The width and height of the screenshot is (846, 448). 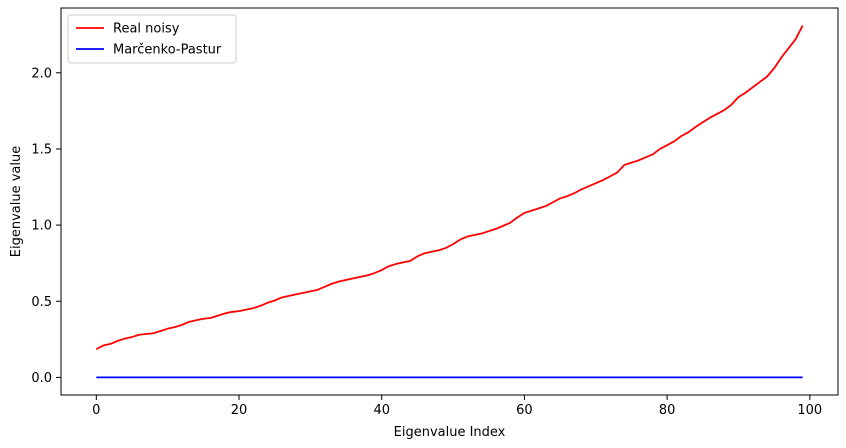 What do you see at coordinates (41, 302) in the screenshot?
I see `y-tick-label: 0.5` at bounding box center [41, 302].